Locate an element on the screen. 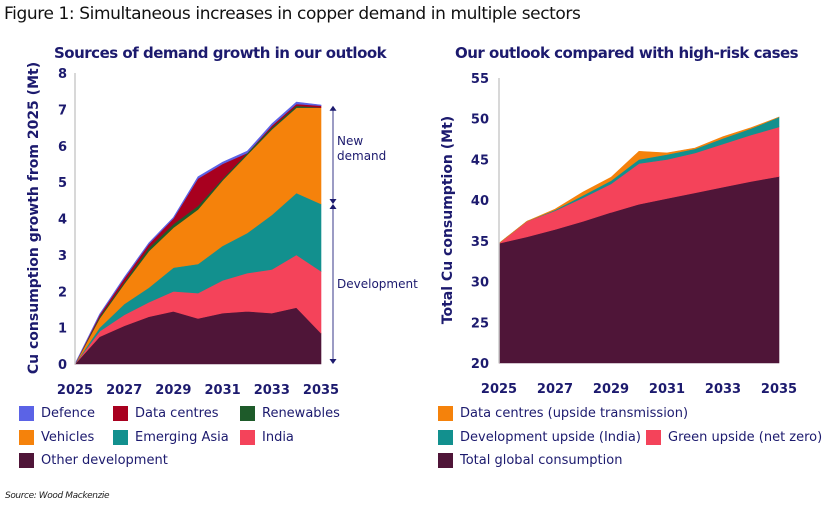  legend-item-total-global-consumption: Total global consumption is located at coordinates (530, 460).